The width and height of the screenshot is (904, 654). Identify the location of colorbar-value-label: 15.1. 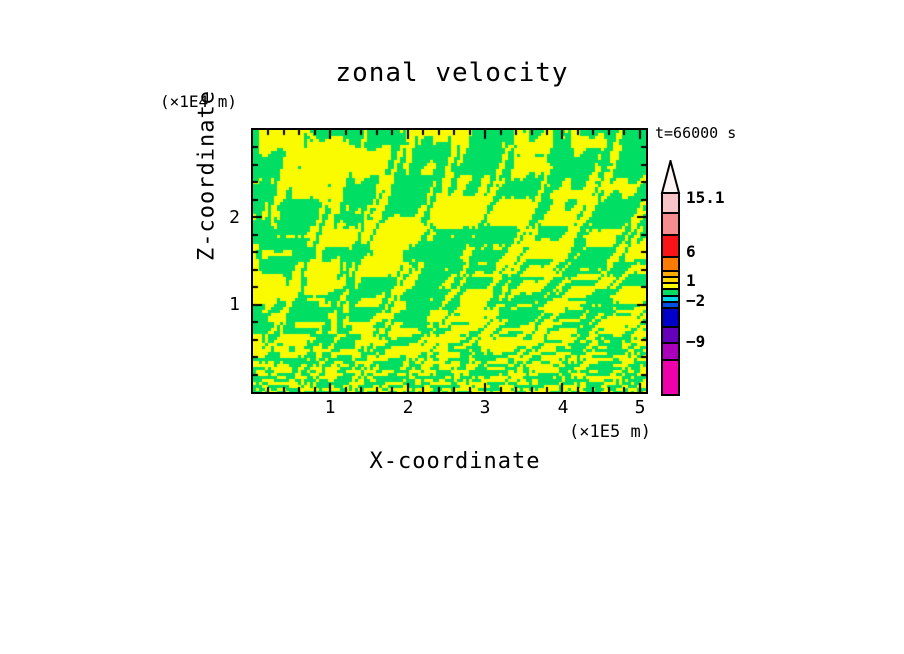
(705, 197).